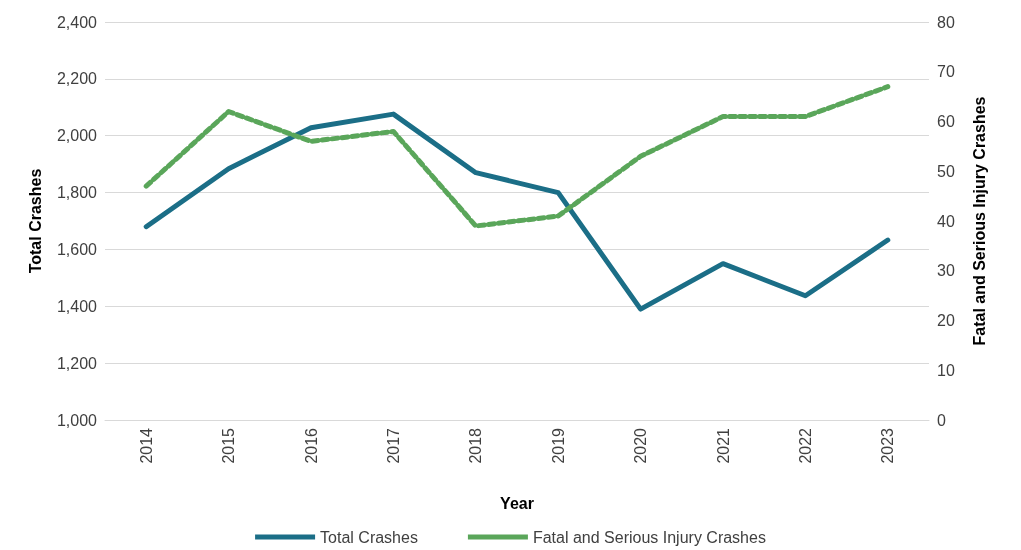 This screenshot has width=1021, height=550. Describe the element at coordinates (946, 221) in the screenshot. I see `y2-tick-label: 40` at that location.